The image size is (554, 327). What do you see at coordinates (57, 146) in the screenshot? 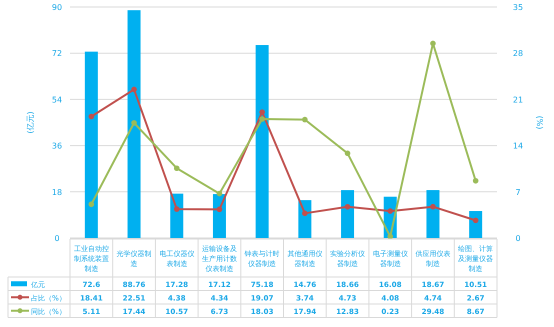
I see `y-tick-label: 36` at bounding box center [57, 146].